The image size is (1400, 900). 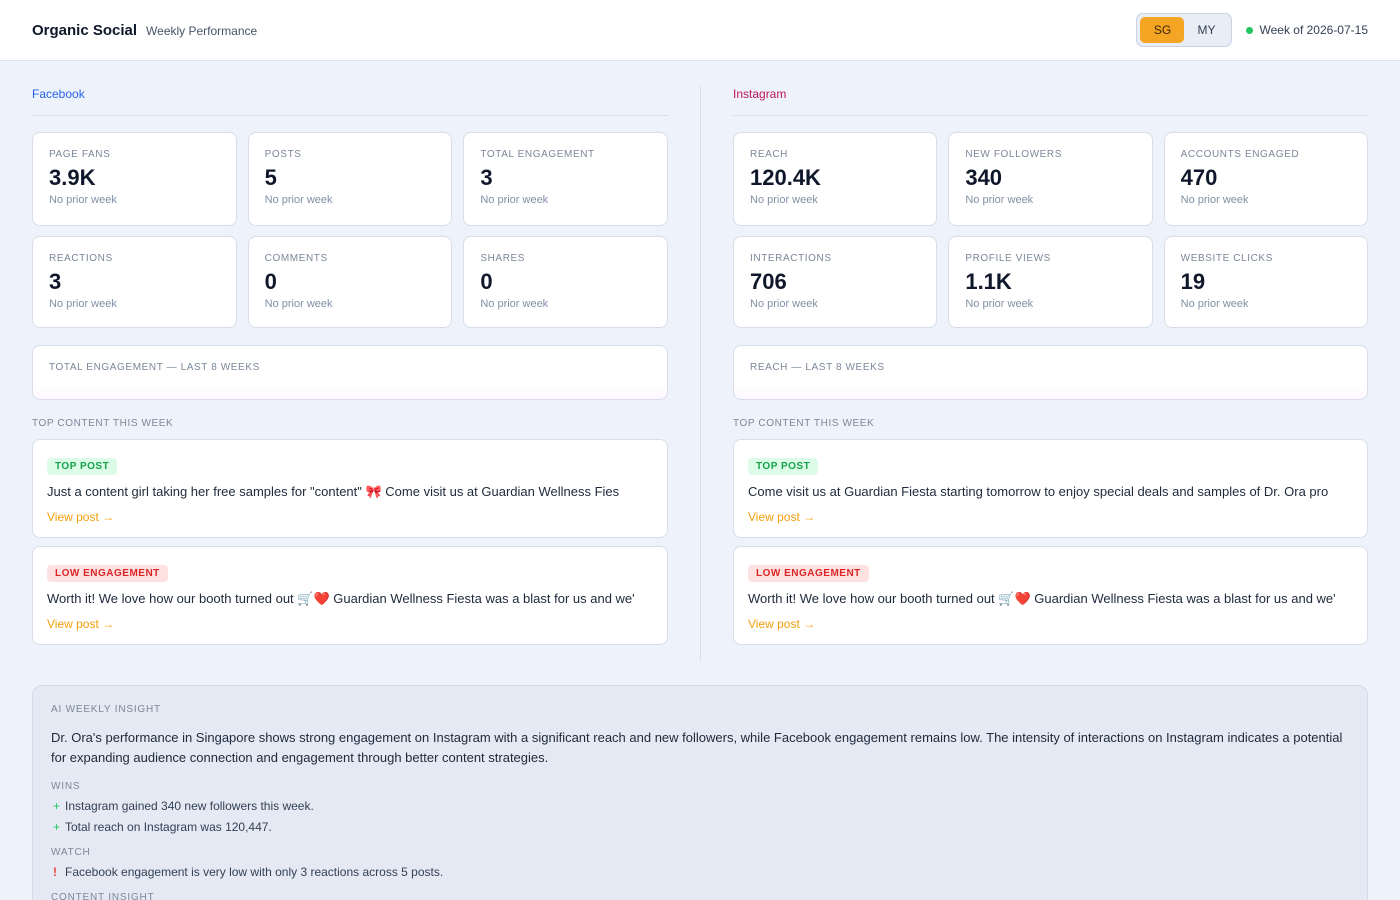 What do you see at coordinates (760, 94) in the screenshot?
I see `instagram-heading: Instagram` at bounding box center [760, 94].